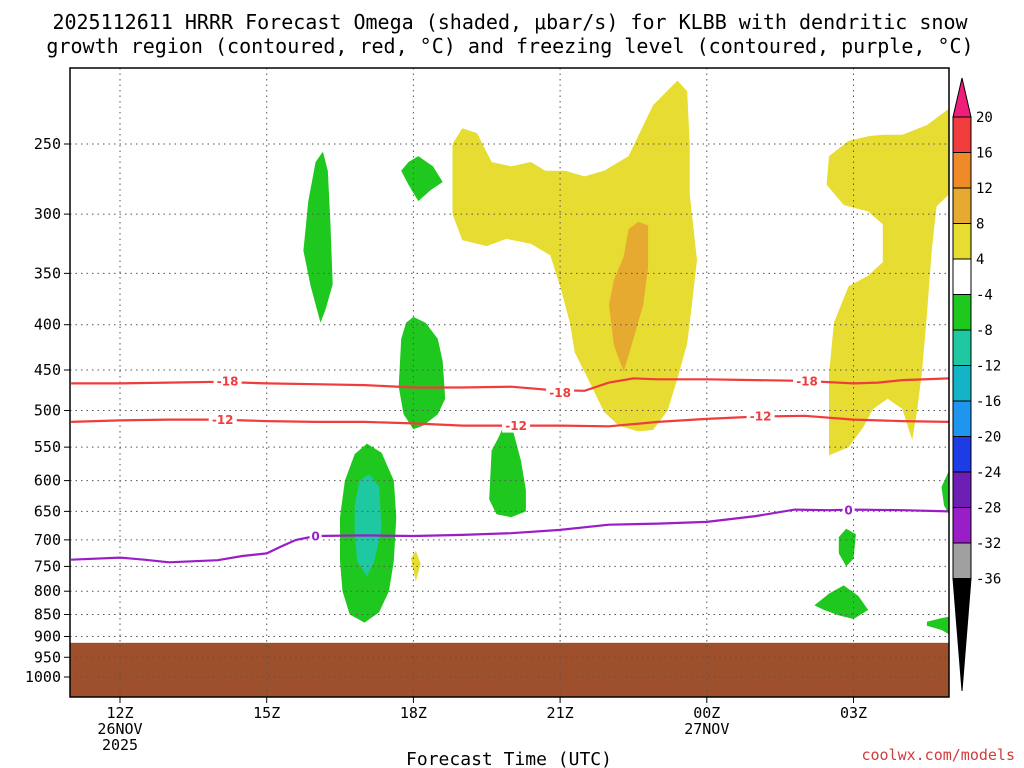 This screenshot has height=768, width=1024. I want to click on colorbar-label-2: 12, so click(984, 189).